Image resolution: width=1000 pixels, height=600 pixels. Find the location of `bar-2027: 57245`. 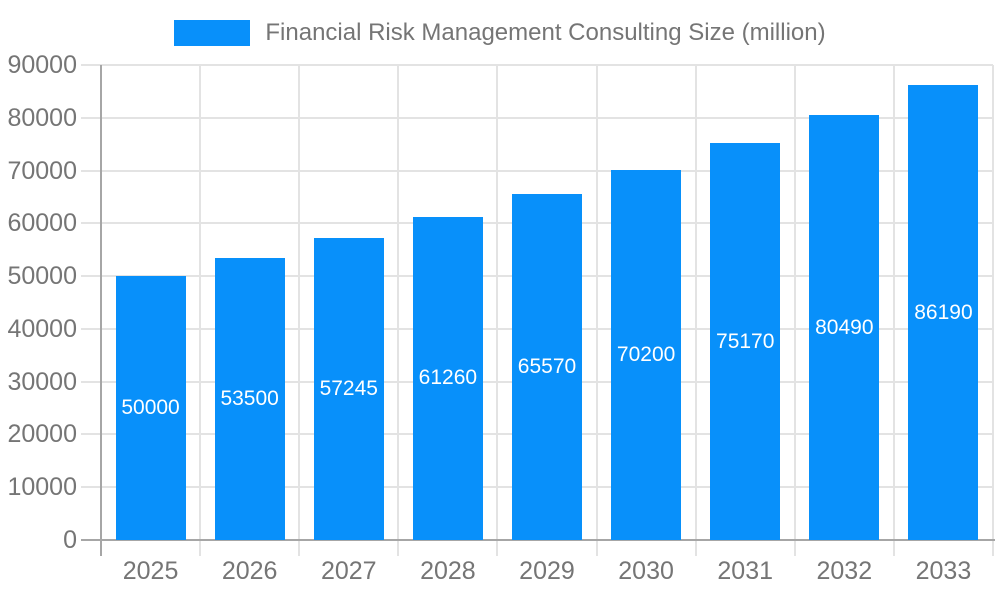

bar-2027: 57245 is located at coordinates (348, 388).